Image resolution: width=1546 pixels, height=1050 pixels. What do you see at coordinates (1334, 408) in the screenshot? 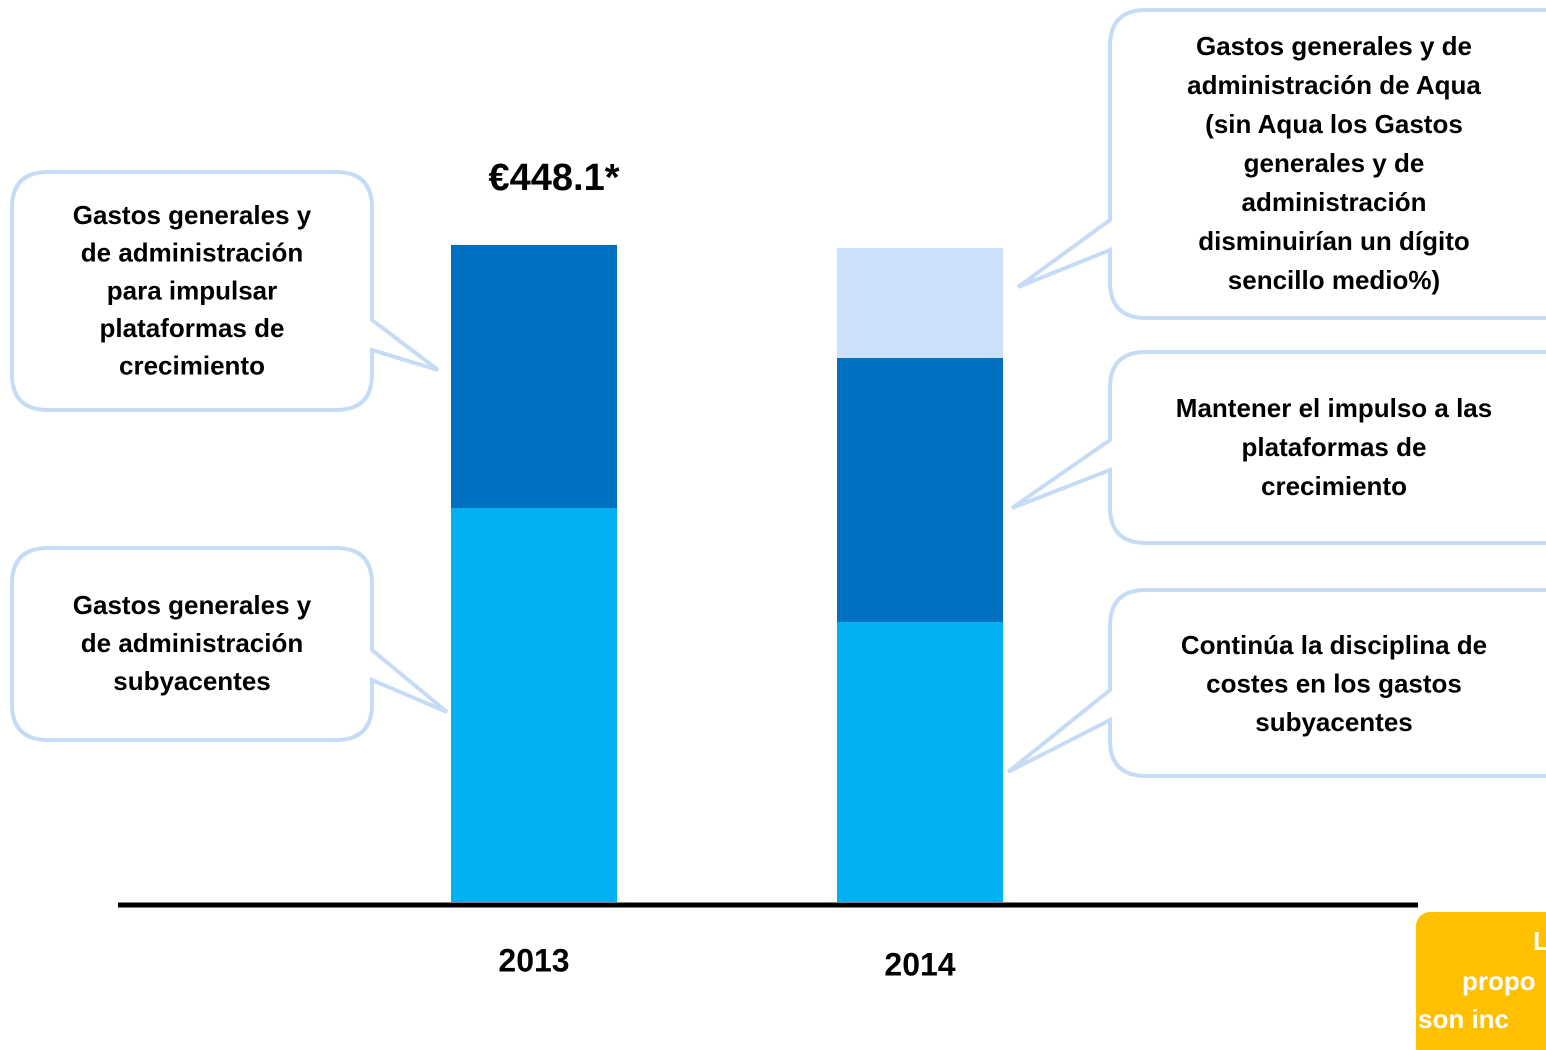
I see `callout-text: Mantener el impulso a las` at bounding box center [1334, 408].